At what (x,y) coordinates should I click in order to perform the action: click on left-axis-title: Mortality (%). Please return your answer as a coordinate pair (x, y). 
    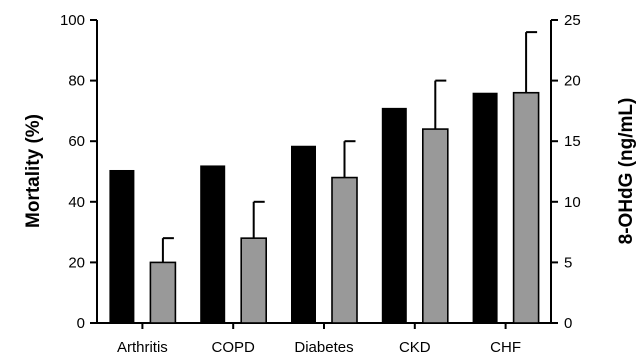
    Looking at the image, I should click on (33, 171).